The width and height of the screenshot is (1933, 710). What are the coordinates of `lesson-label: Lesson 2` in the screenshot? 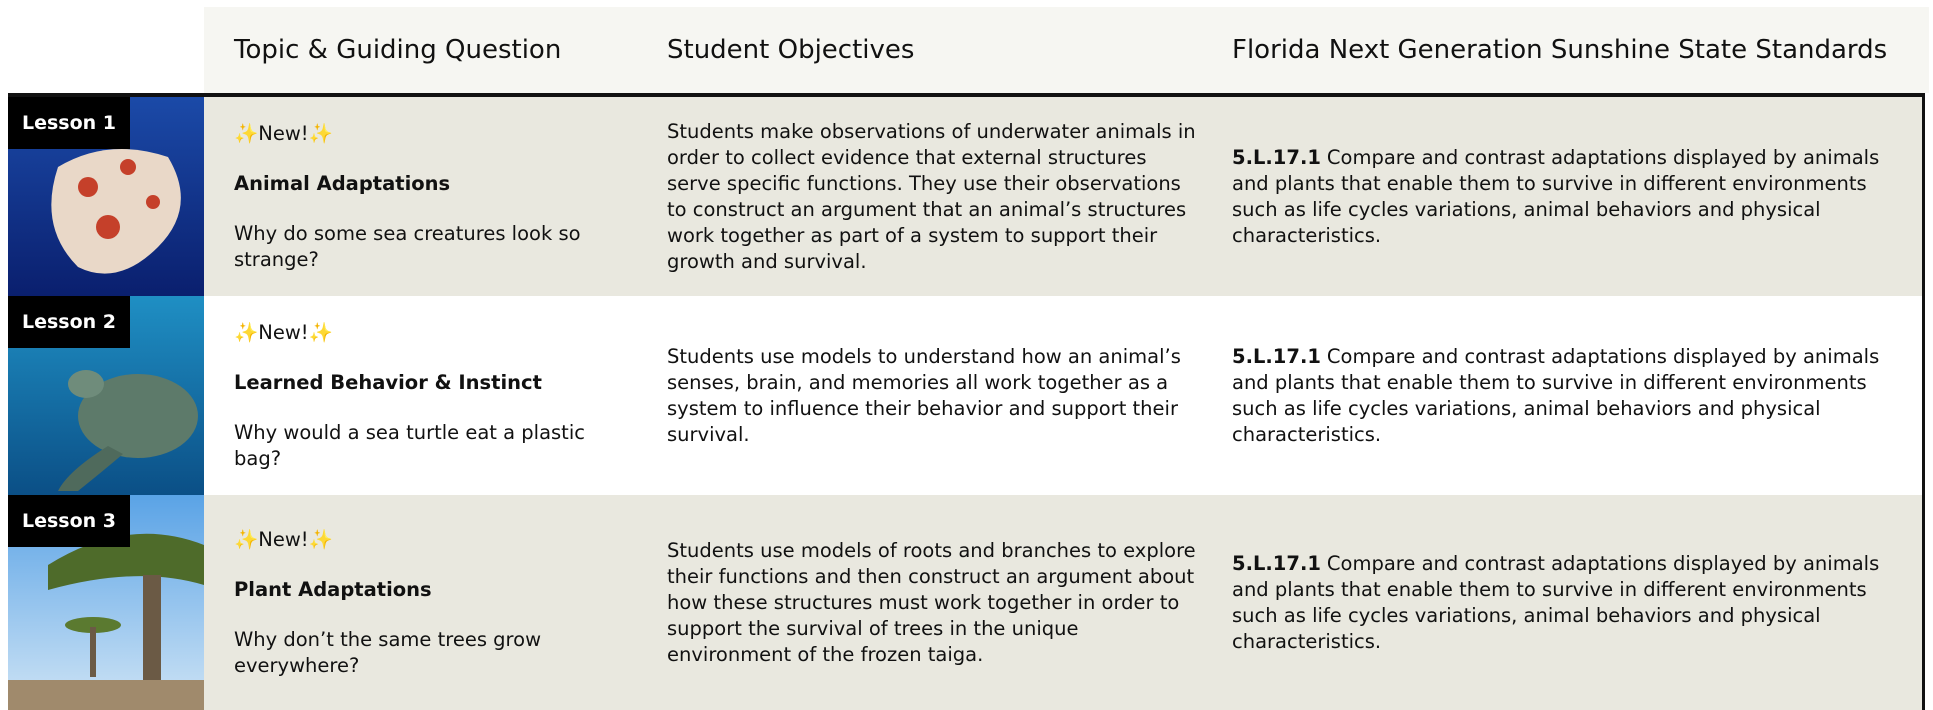 It's located at (69, 322).